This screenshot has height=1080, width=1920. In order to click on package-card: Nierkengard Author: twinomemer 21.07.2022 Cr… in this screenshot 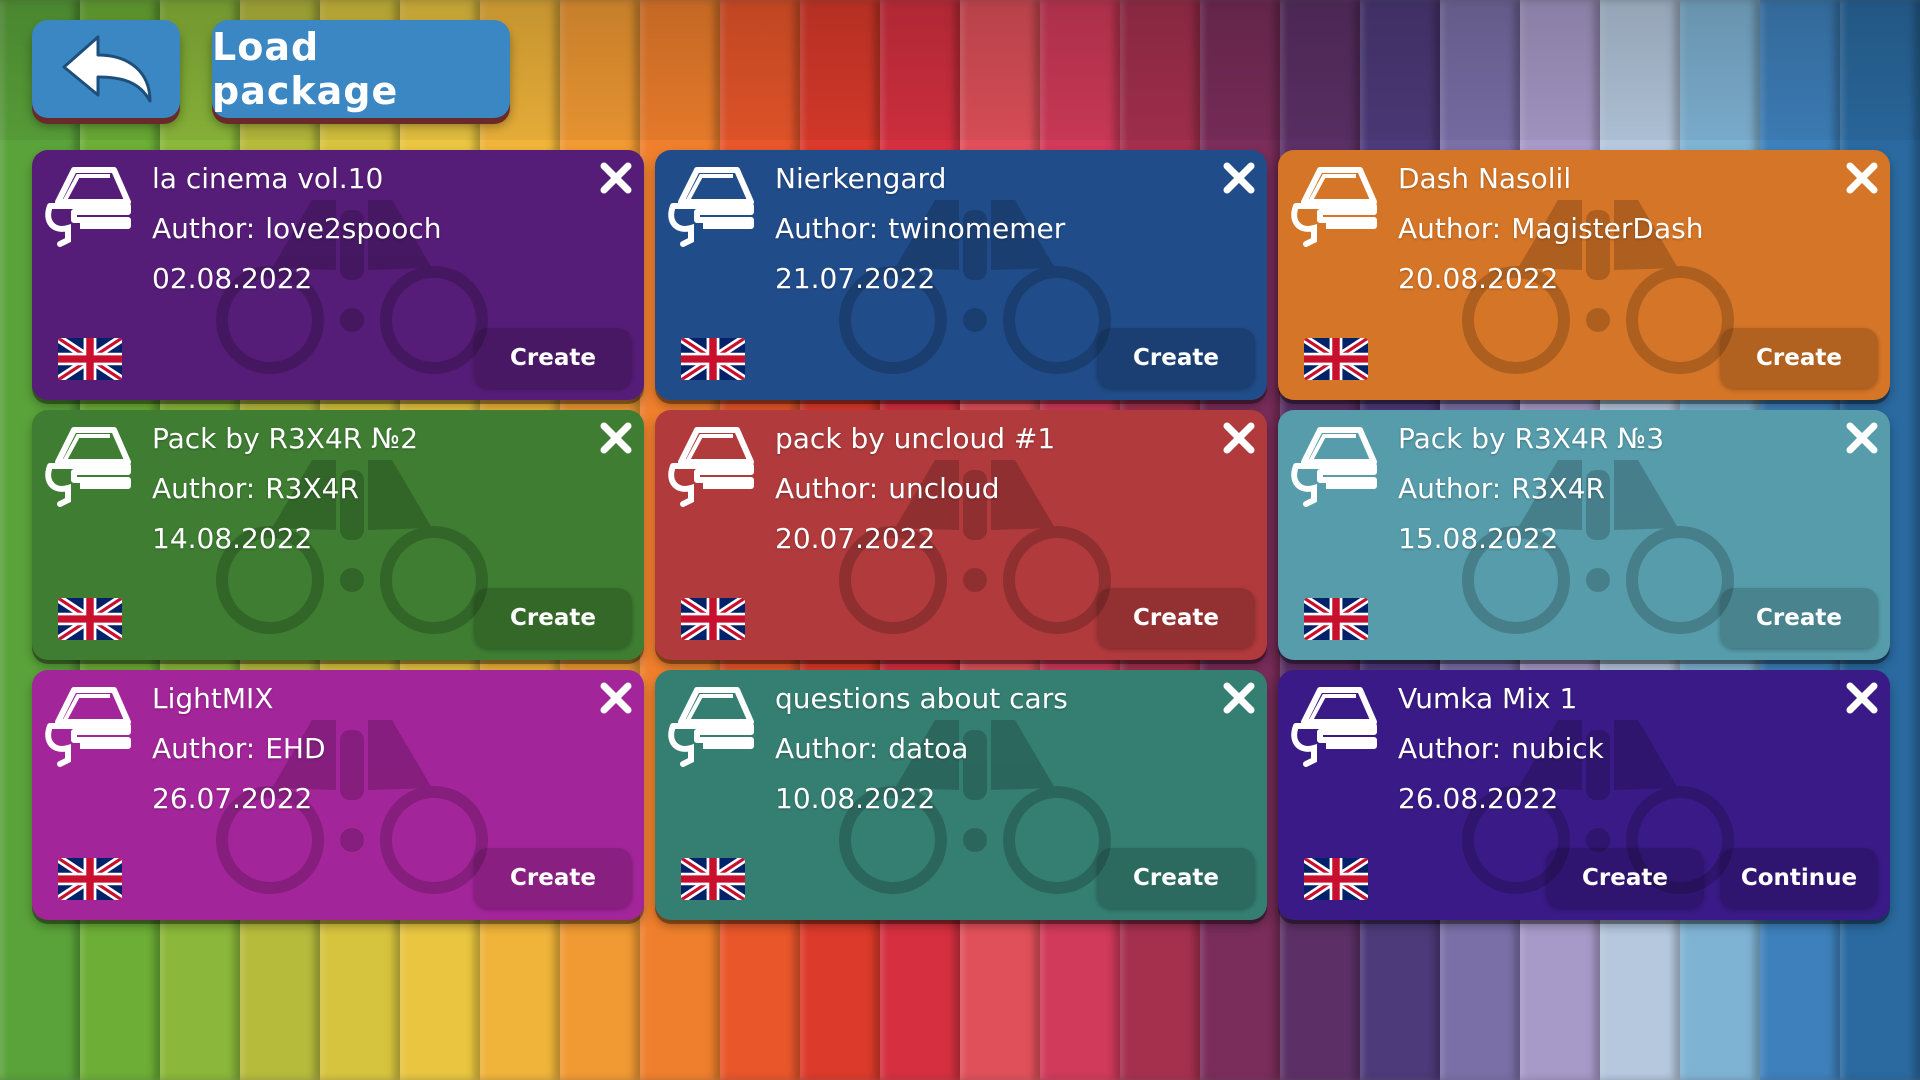, I will do `click(961, 275)`.